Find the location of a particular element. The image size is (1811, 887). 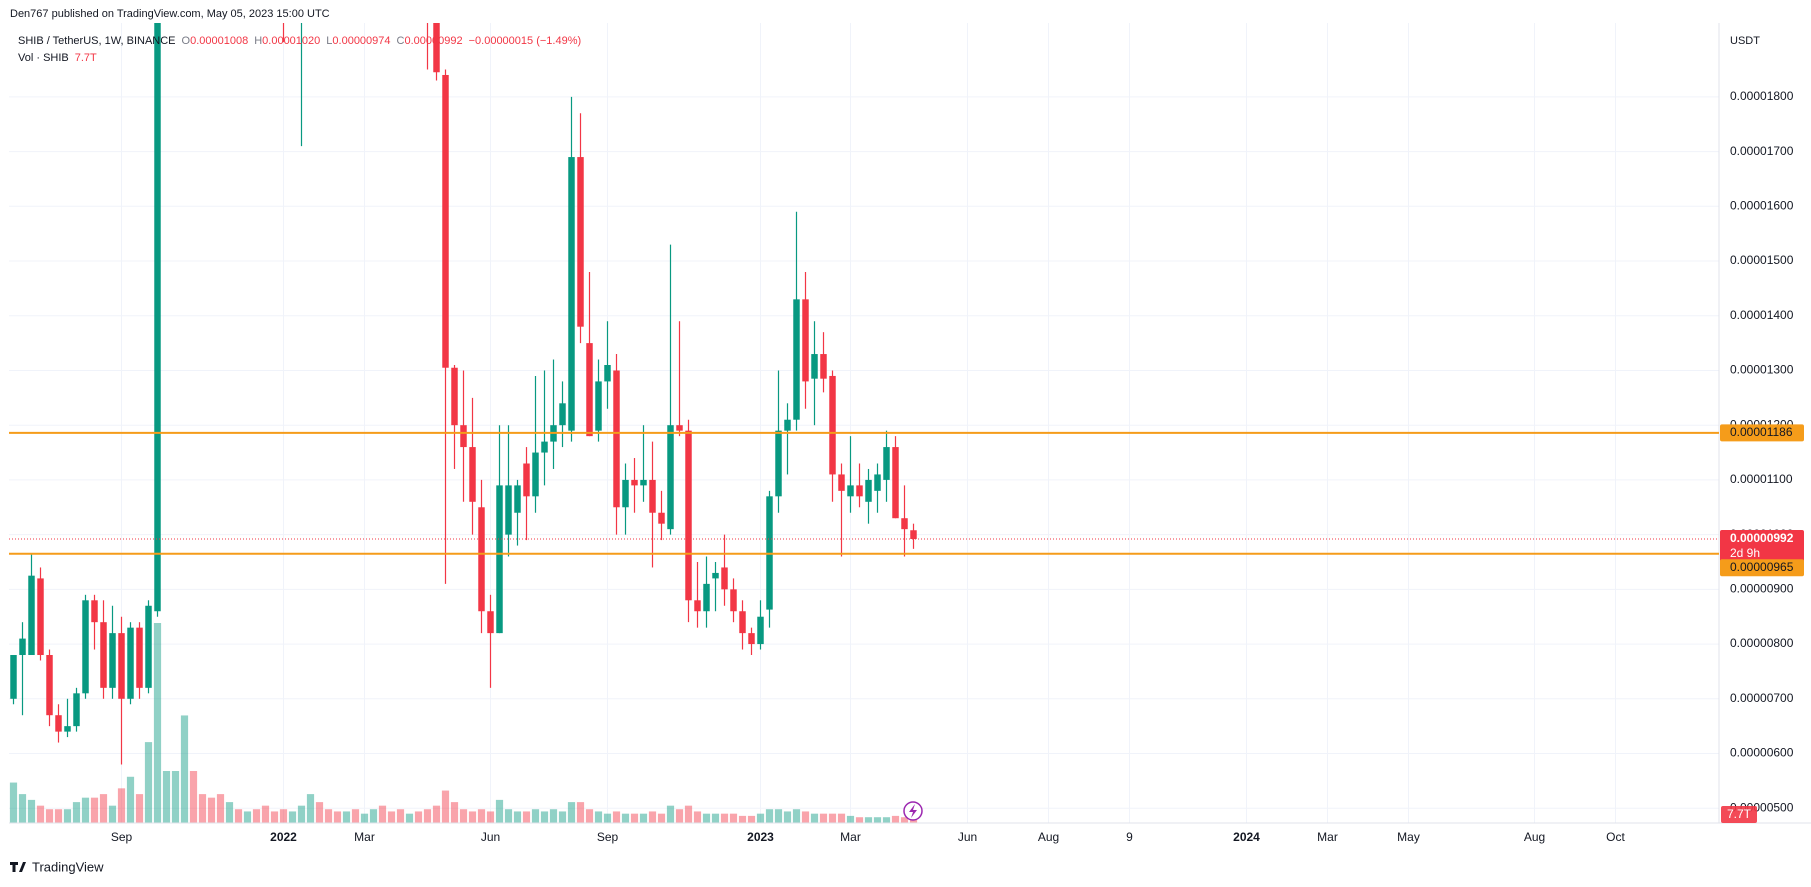

ohlc-value: 0.00000974 is located at coordinates (361, 41).